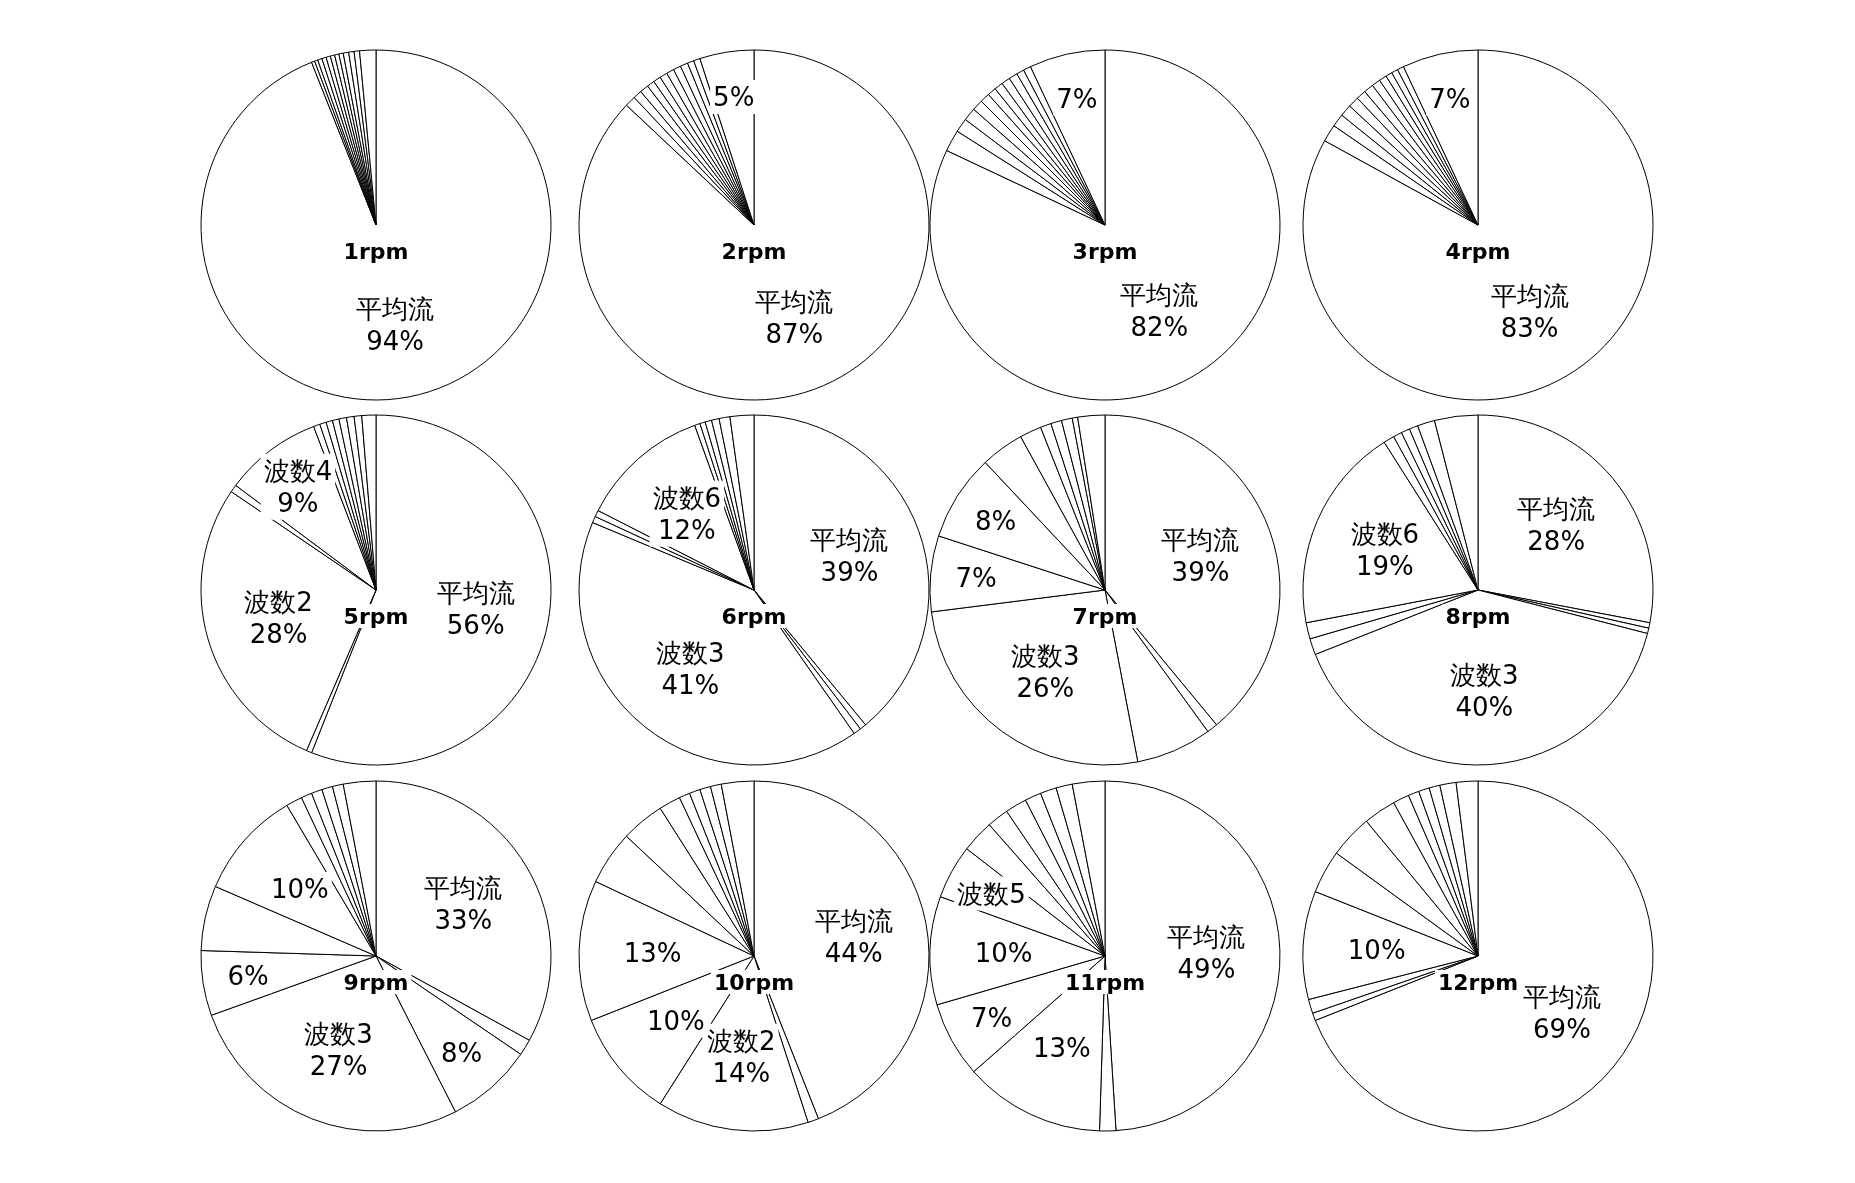 The width and height of the screenshot is (1855, 1183). Describe the element at coordinates (1105, 982) in the screenshot. I see `text: 11rpm` at that location.